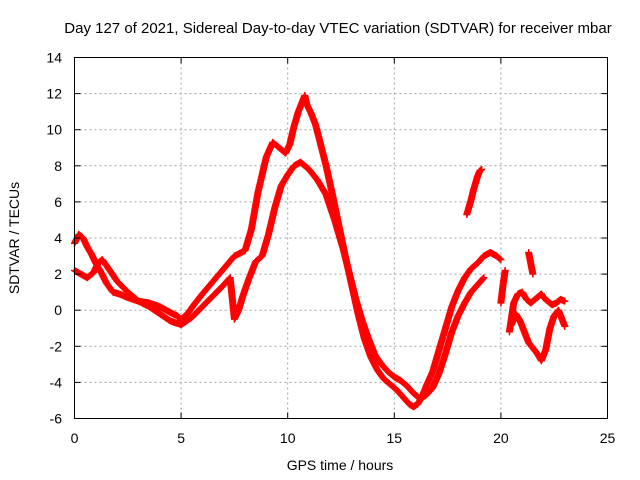  I want to click on y-tick-label: 4, so click(58, 238).